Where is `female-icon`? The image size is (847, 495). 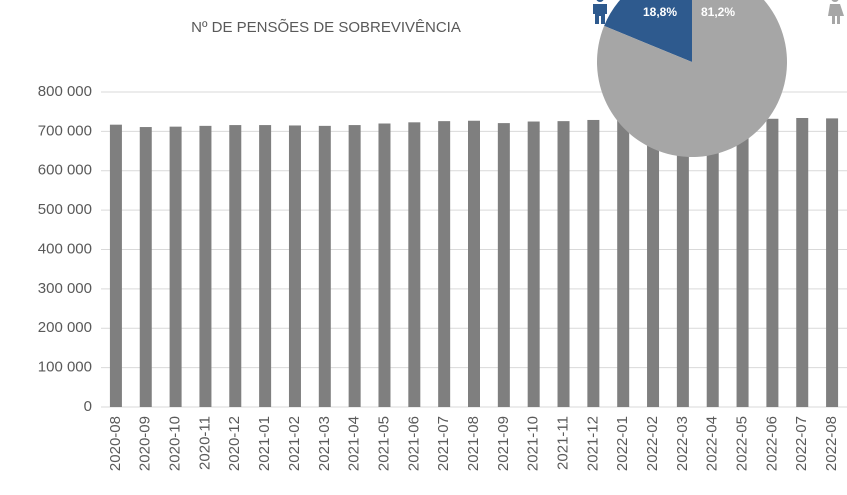 female-icon is located at coordinates (836, 12).